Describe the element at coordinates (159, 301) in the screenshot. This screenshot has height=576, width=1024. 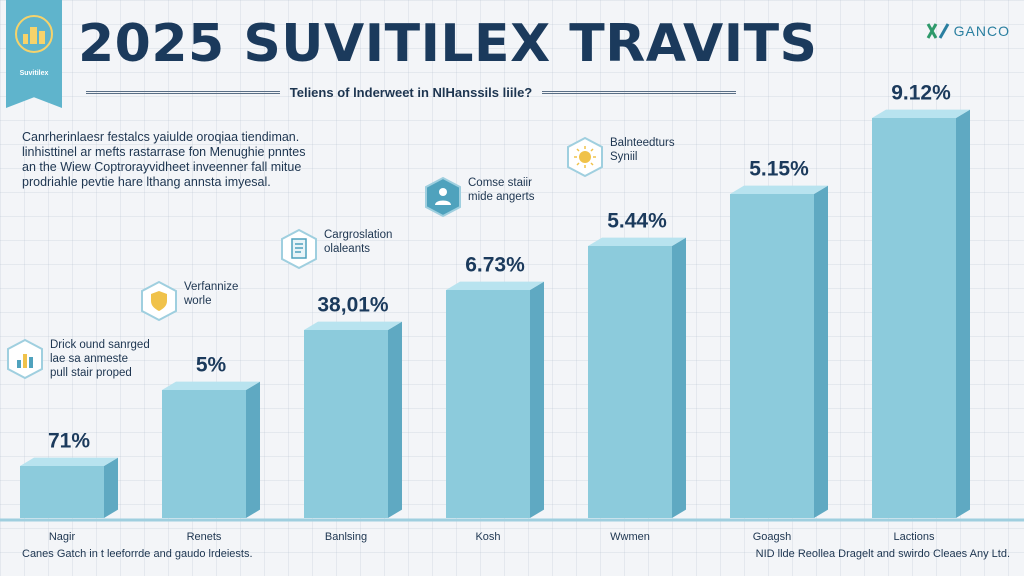
I see `shield-icon` at that location.